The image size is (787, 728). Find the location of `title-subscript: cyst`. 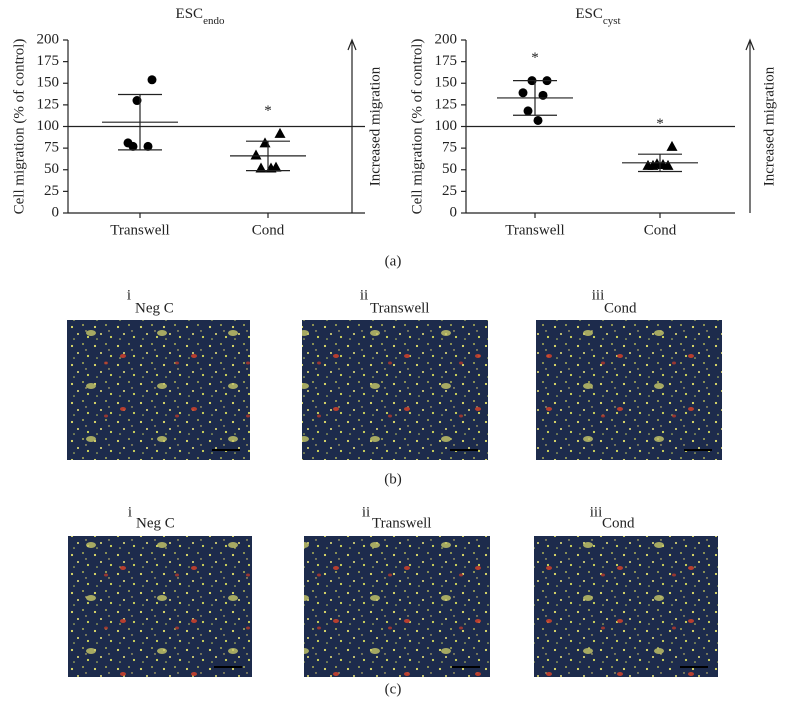

title-subscript: cyst is located at coordinates (612, 21).